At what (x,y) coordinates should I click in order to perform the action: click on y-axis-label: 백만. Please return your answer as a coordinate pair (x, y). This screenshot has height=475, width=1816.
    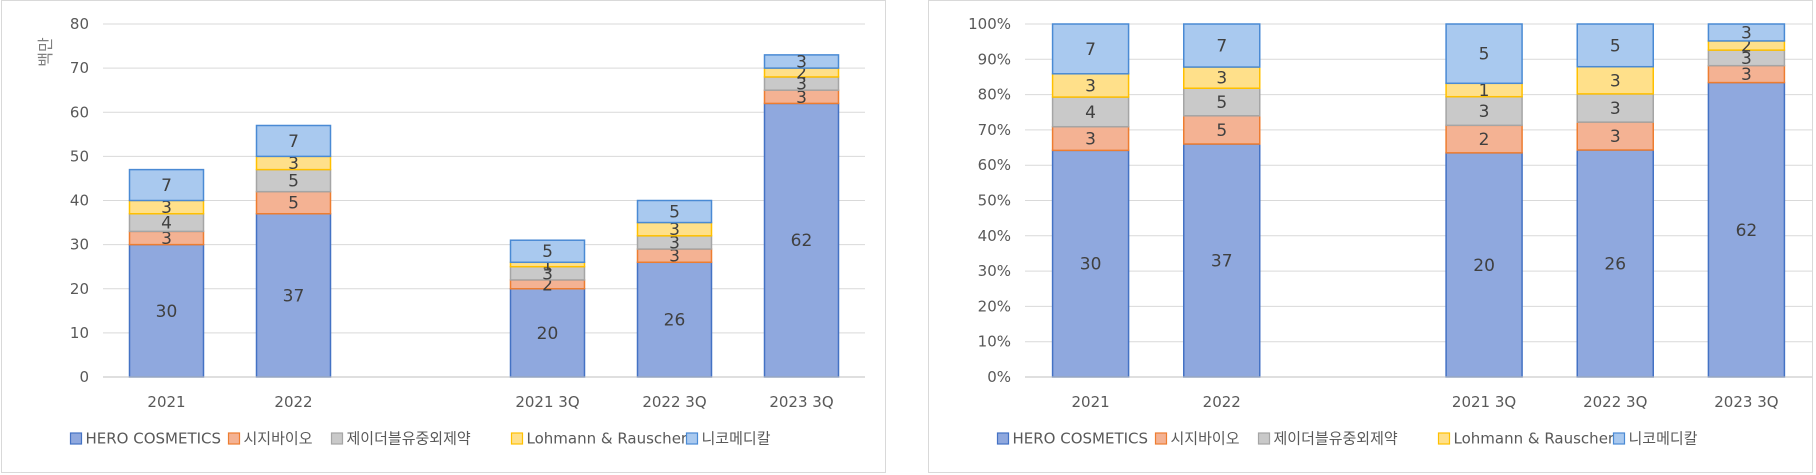
    Looking at the image, I should click on (45, 52).